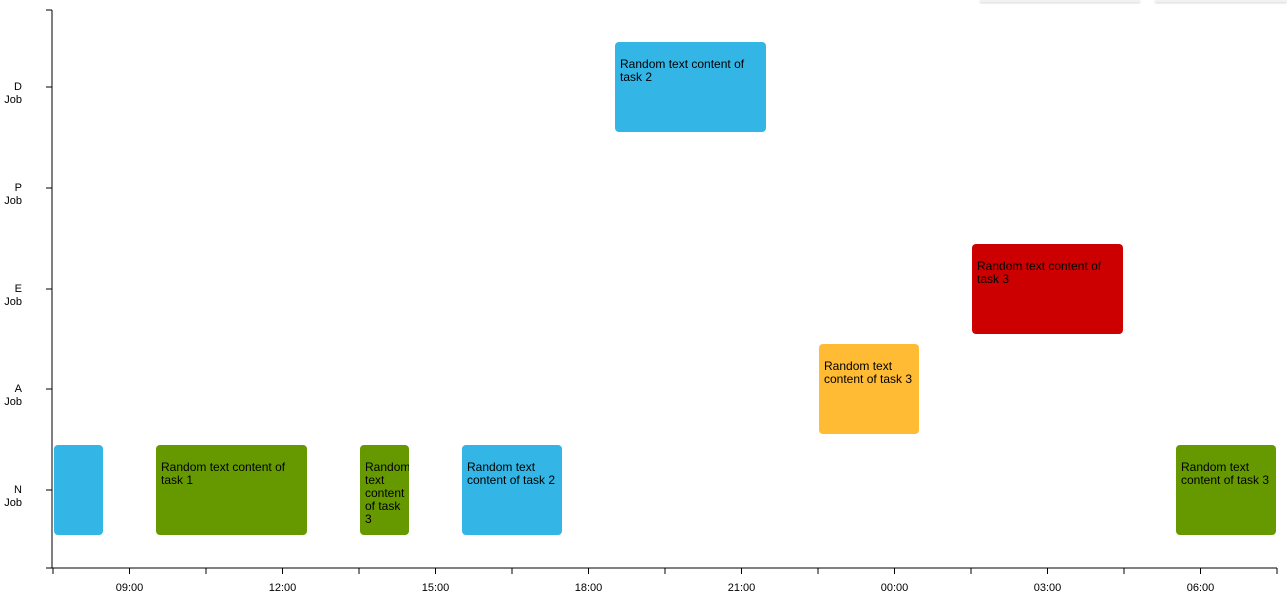  What do you see at coordinates (18, 490) in the screenshot?
I see `y-label-n: N` at bounding box center [18, 490].